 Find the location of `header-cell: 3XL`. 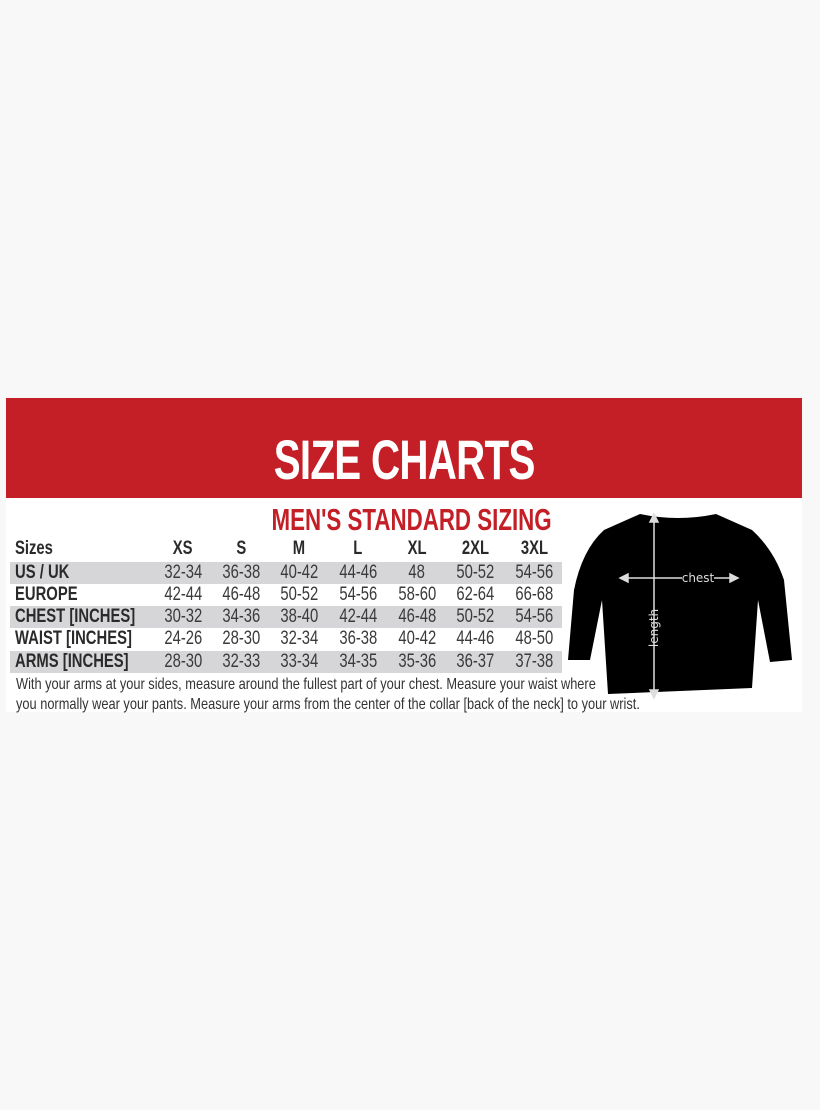

header-cell: 3XL is located at coordinates (534, 548).